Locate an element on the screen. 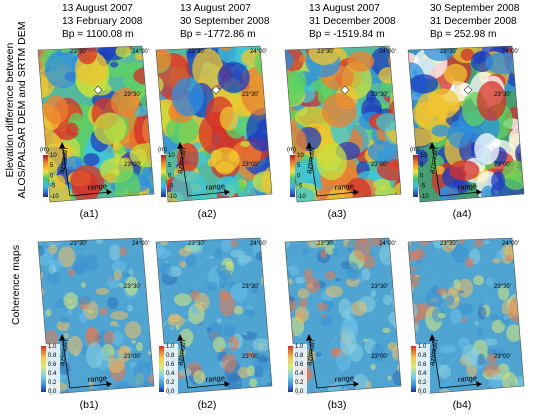 This screenshot has width=550, height=415. header-date-2: 13 February 2008 is located at coordinates (102, 21).